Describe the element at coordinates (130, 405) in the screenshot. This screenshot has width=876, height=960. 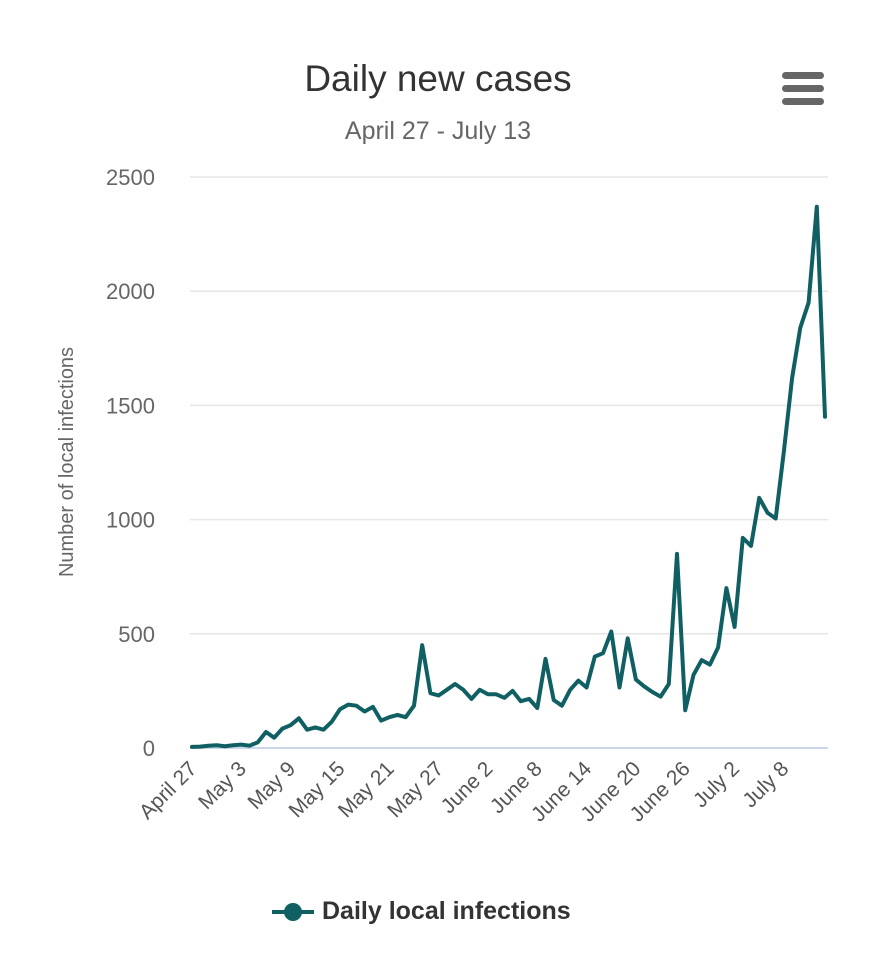
I see `y-tick-label: 1500` at that location.